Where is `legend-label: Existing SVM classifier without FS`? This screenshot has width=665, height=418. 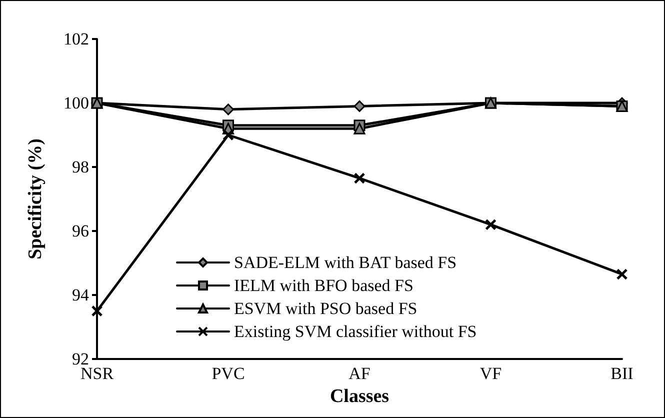 legend-label: Existing SVM classifier without FS is located at coordinates (355, 331).